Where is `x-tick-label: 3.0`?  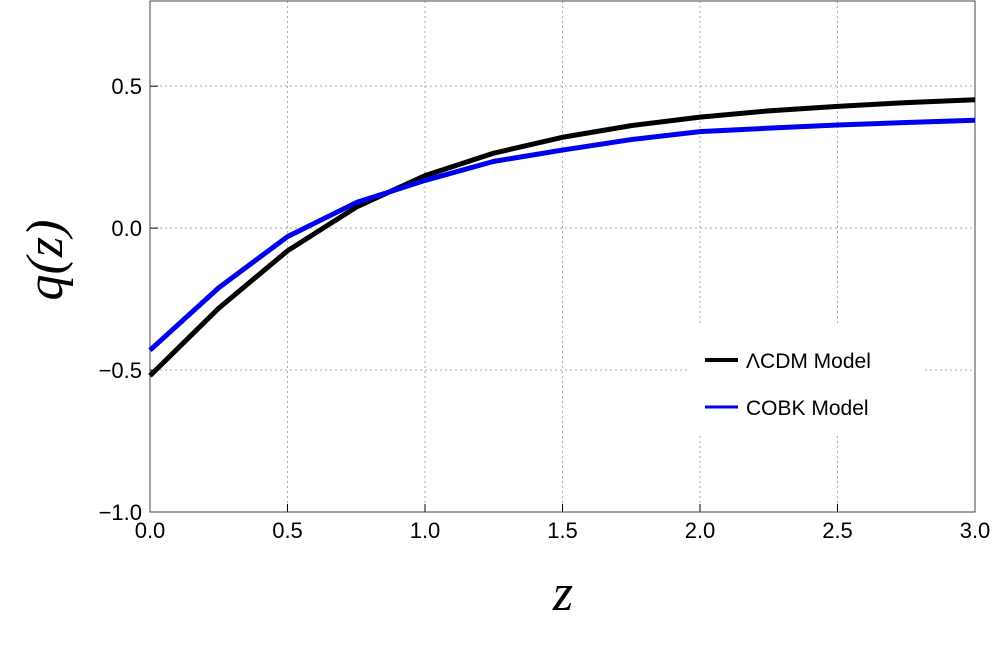 x-tick-label: 3.0 is located at coordinates (975, 530).